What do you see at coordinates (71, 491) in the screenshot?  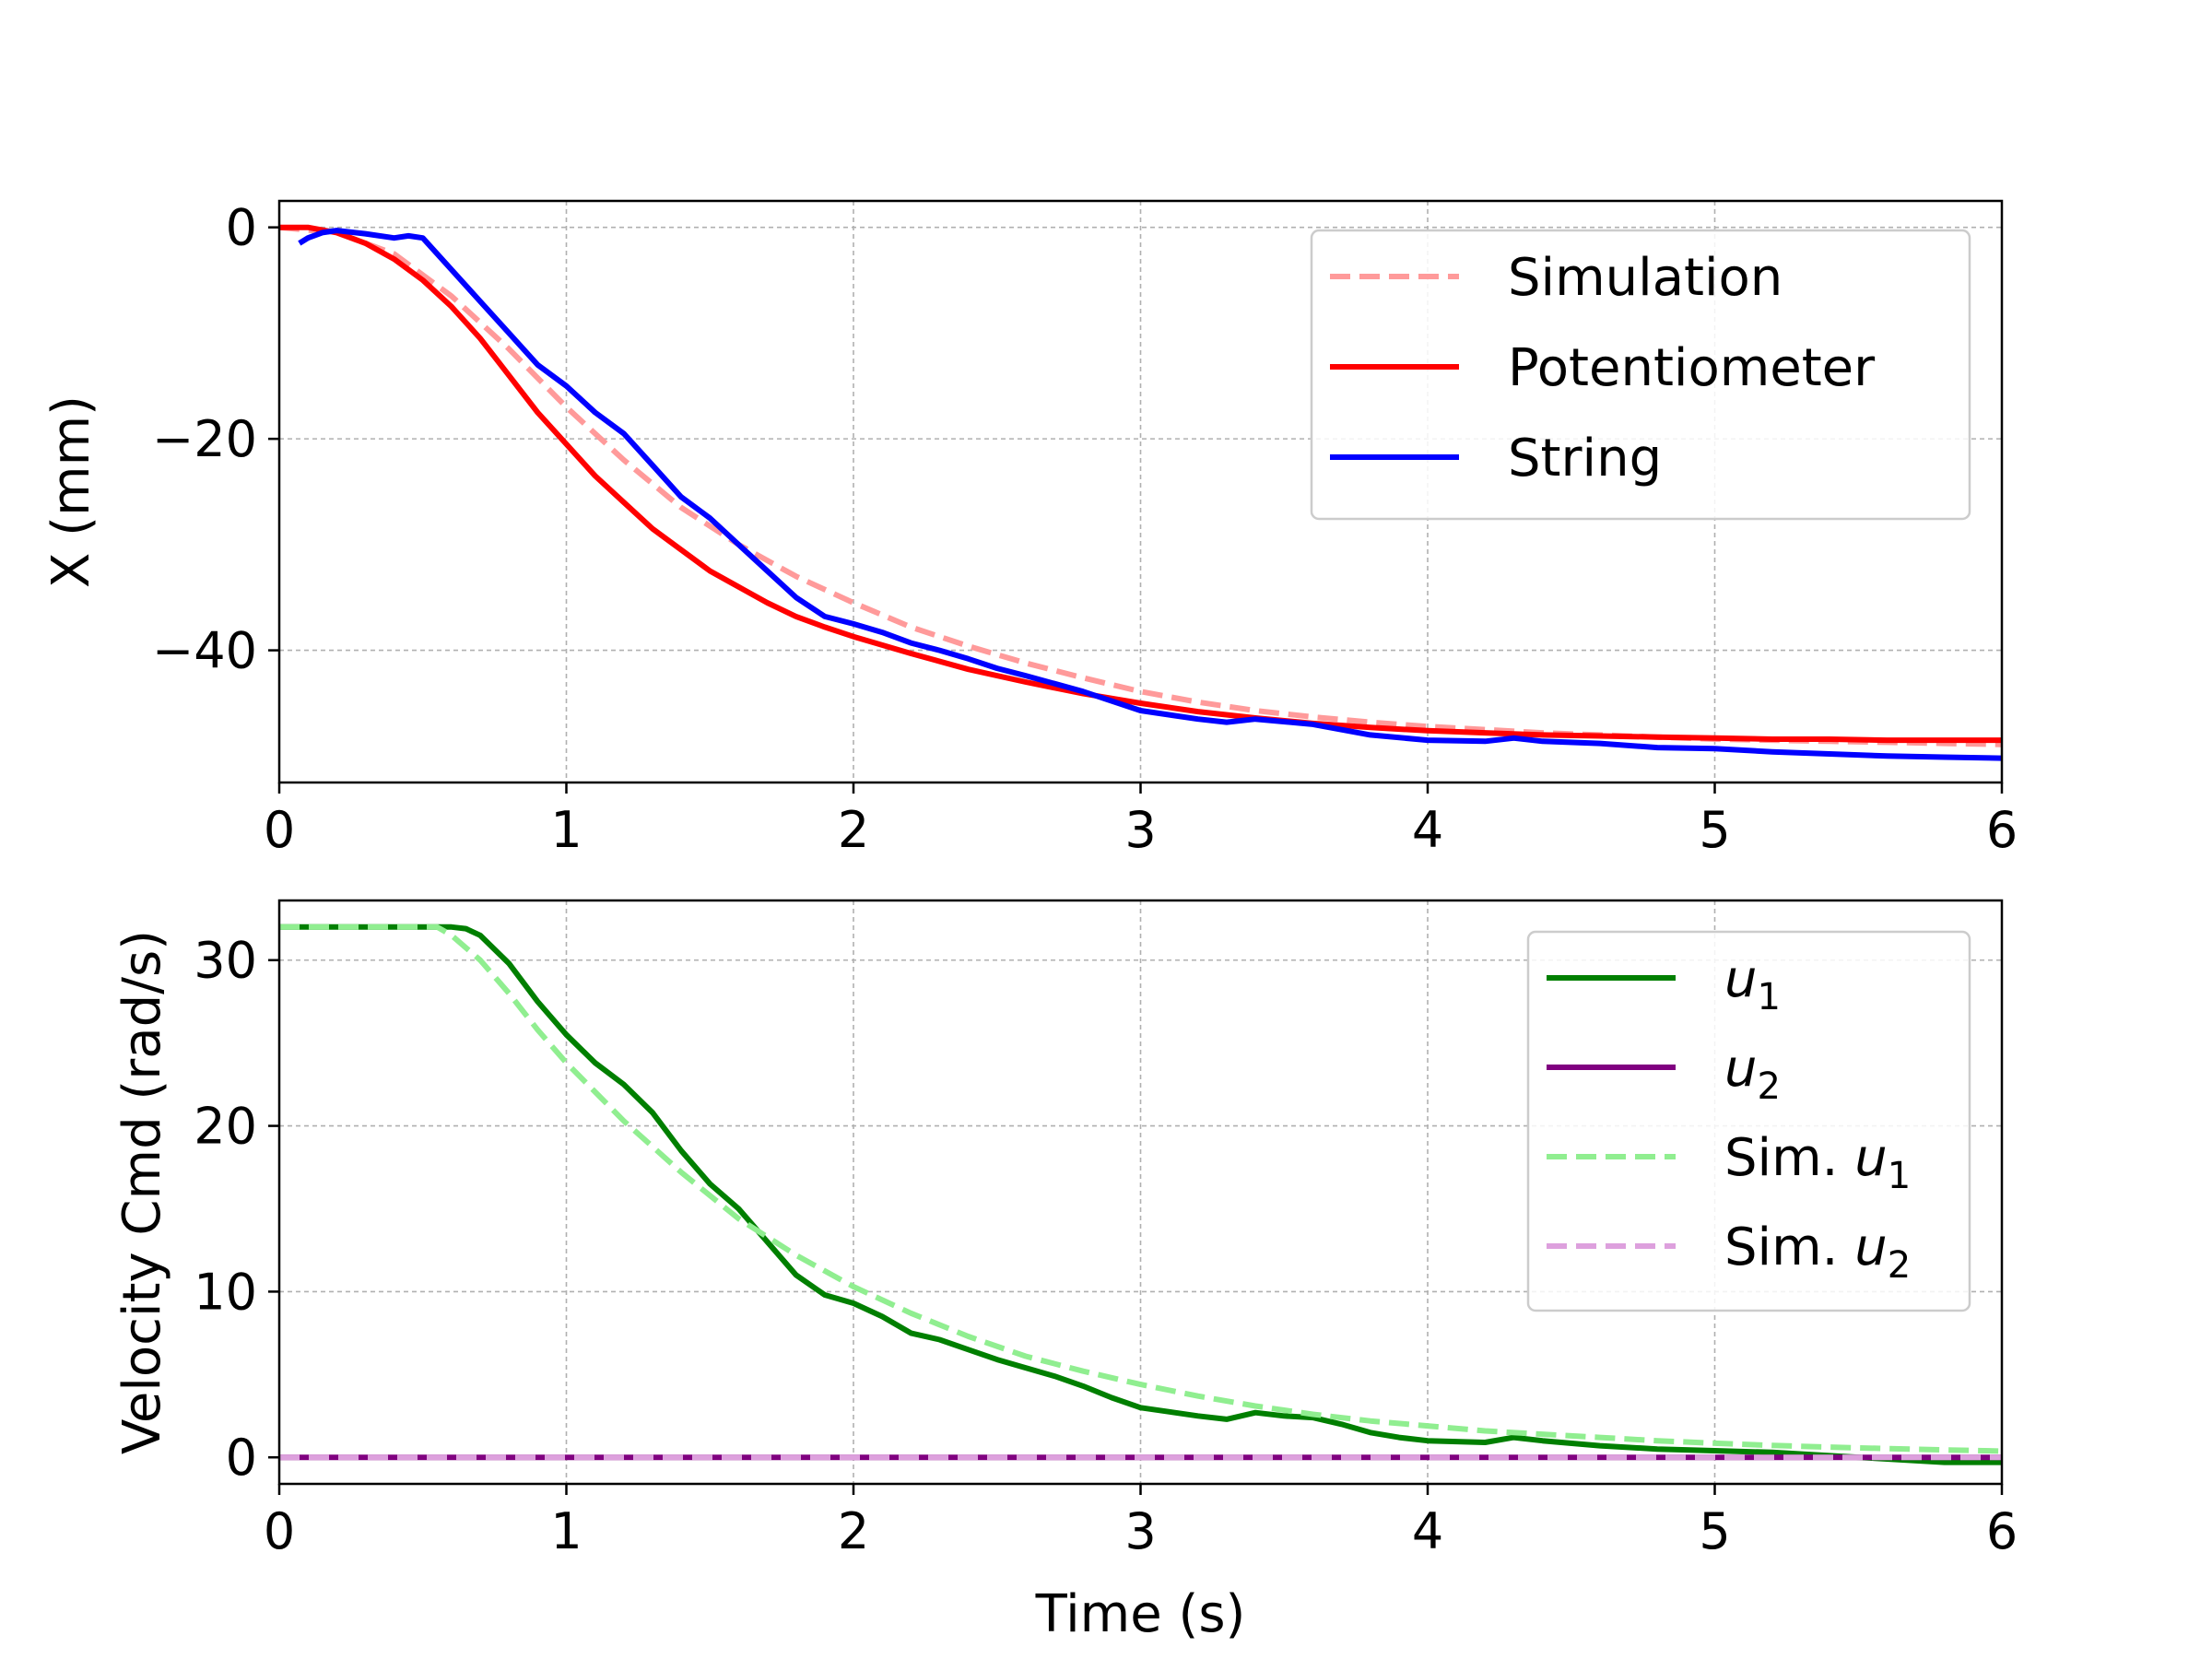 I see `position-y-axis-label: X (mm)` at bounding box center [71, 491].